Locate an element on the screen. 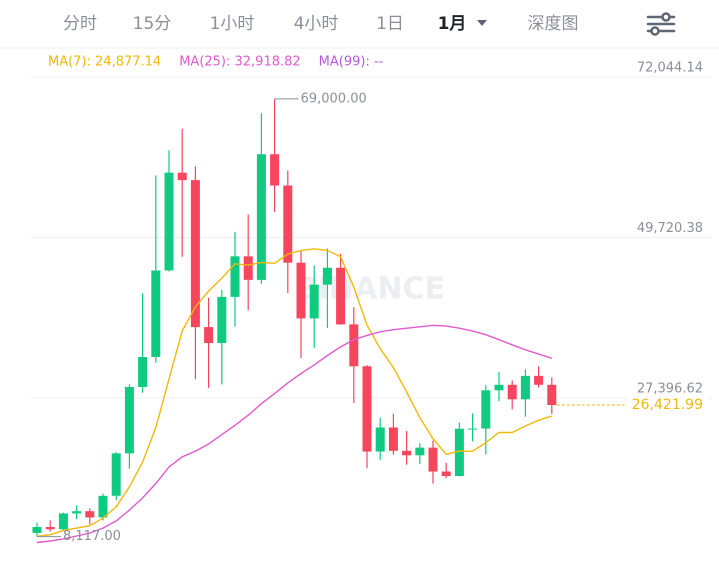 This screenshot has height=568, width=719. low-marker-label: 8,117.00 is located at coordinates (92, 536).